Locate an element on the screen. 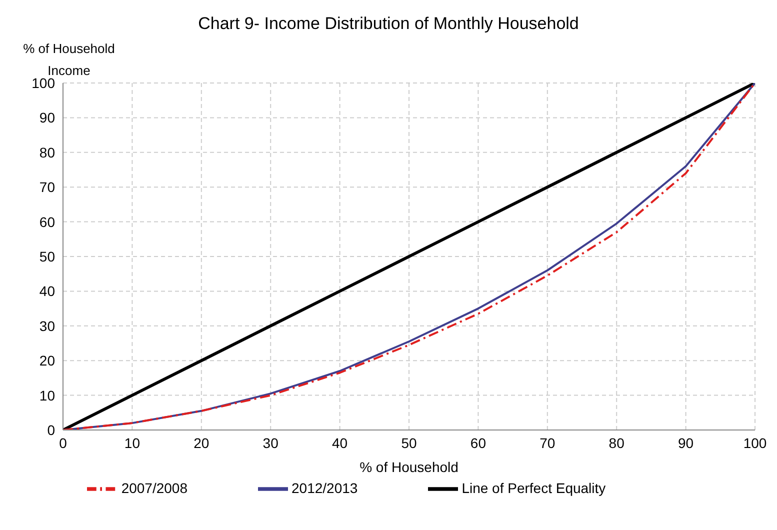 This screenshot has width=777, height=530. chart-title: Chart 9- Income Distribution of Monthly Household is located at coordinates (388, 24).